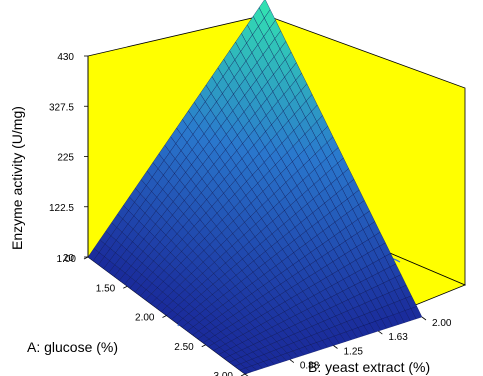  I want to click on y-axis-title: B: yeast extract (%), so click(369, 367).